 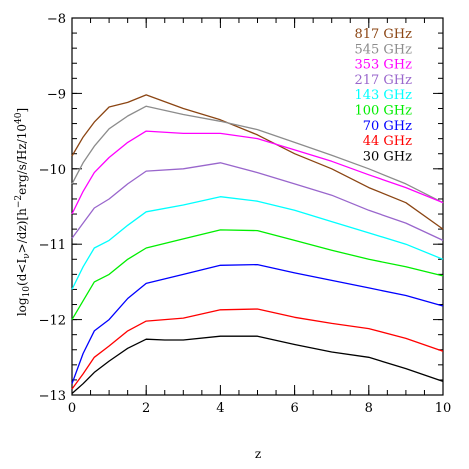 I want to click on y-tick-label: −9, so click(x=56, y=94).